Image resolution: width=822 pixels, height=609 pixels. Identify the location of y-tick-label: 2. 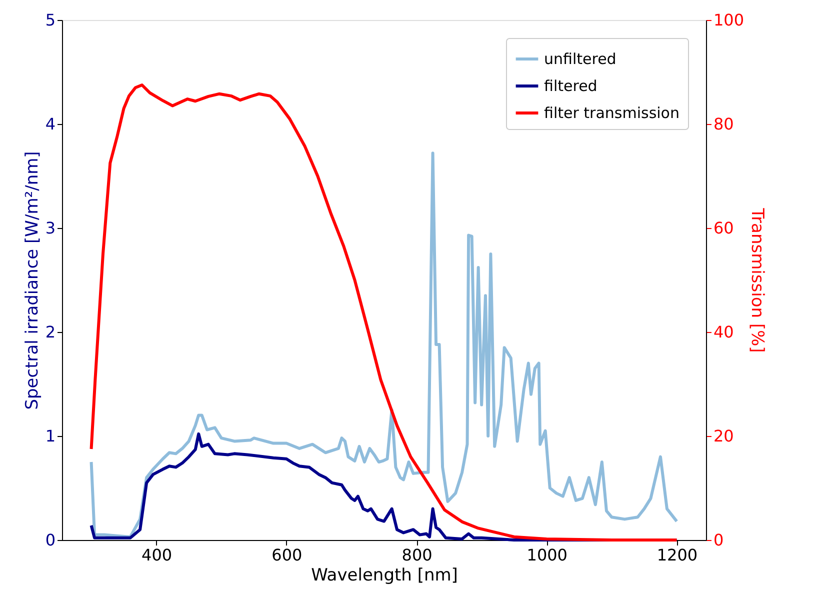
(50, 332).